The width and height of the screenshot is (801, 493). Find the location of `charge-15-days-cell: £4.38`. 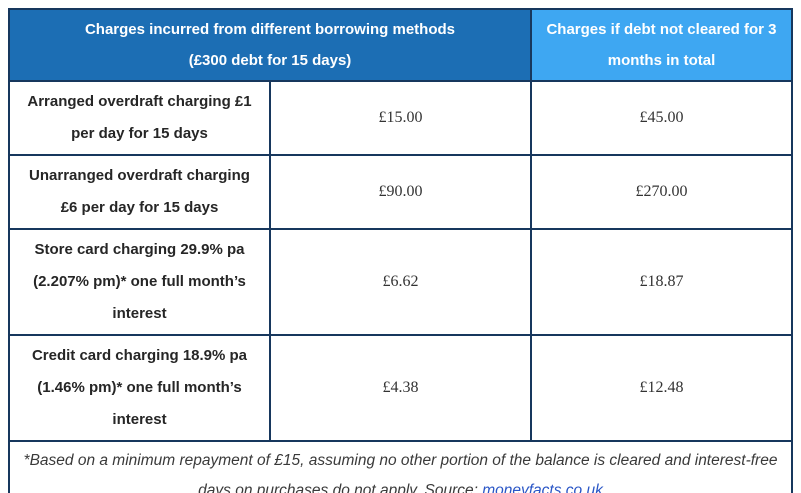

charge-15-days-cell: £4.38 is located at coordinates (400, 388).